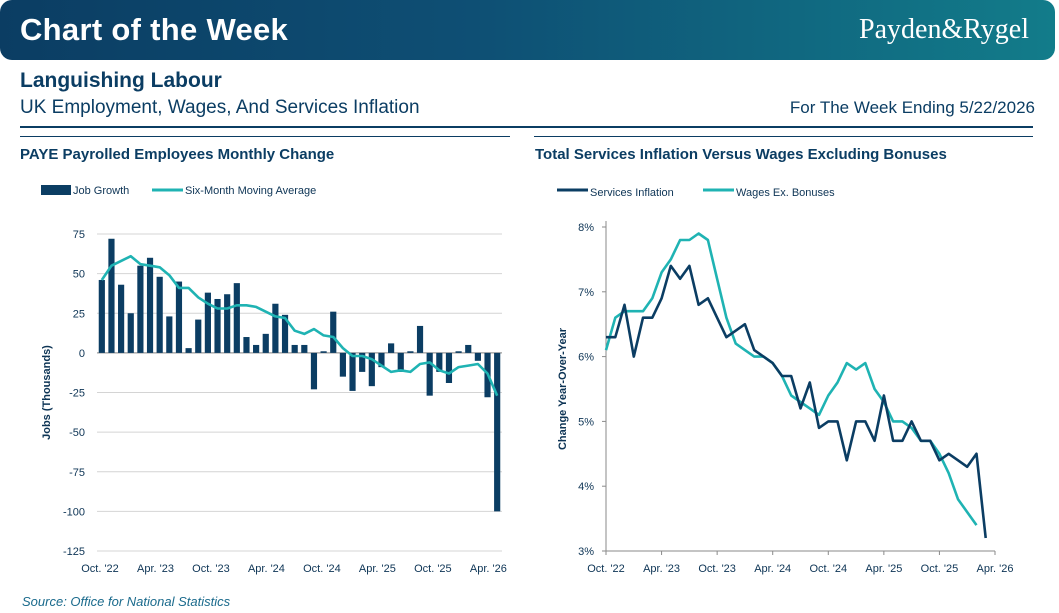 This screenshot has width=1059, height=613. I want to click on y-tick-label: -75, so click(77, 473).